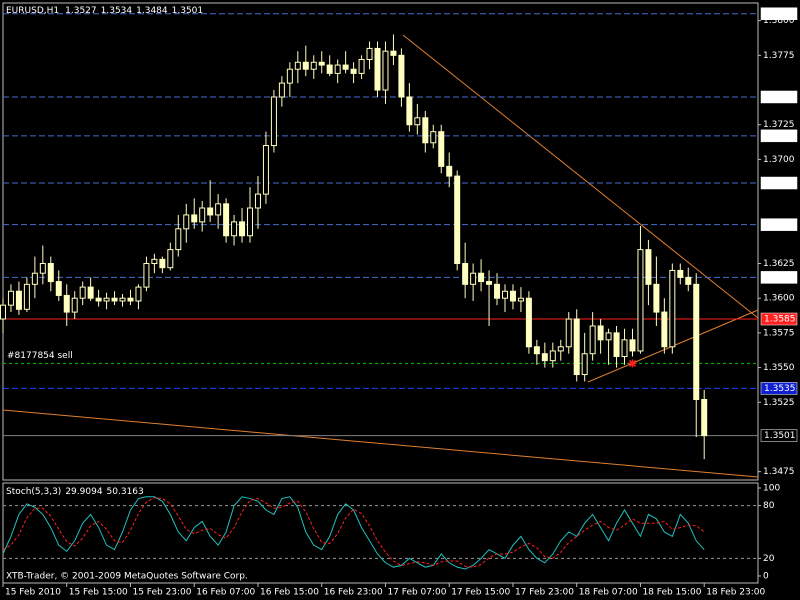 This screenshot has width=800, height=600. I want to click on x-tick-label: 15 Feb 23:00, so click(161, 593).